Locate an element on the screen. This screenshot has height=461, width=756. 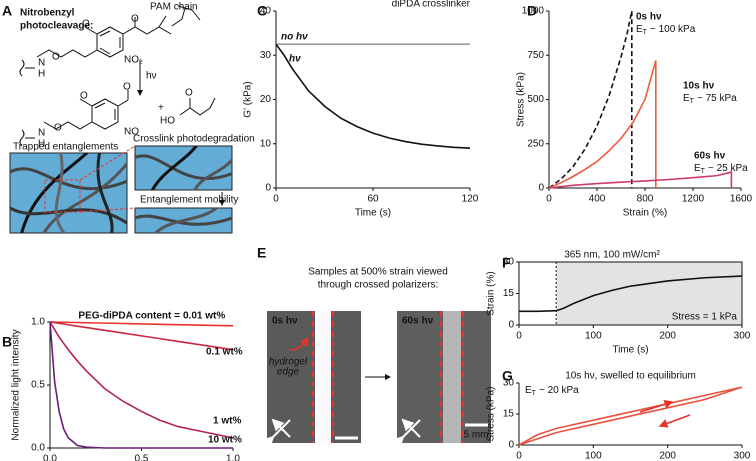
x-tick-label: 120 is located at coordinates (470, 199).